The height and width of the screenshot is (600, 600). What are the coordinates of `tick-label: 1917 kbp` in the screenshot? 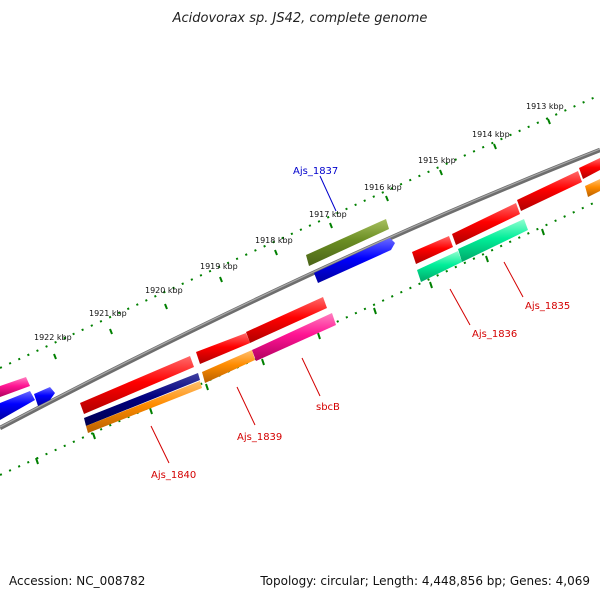 It's located at (328, 214).